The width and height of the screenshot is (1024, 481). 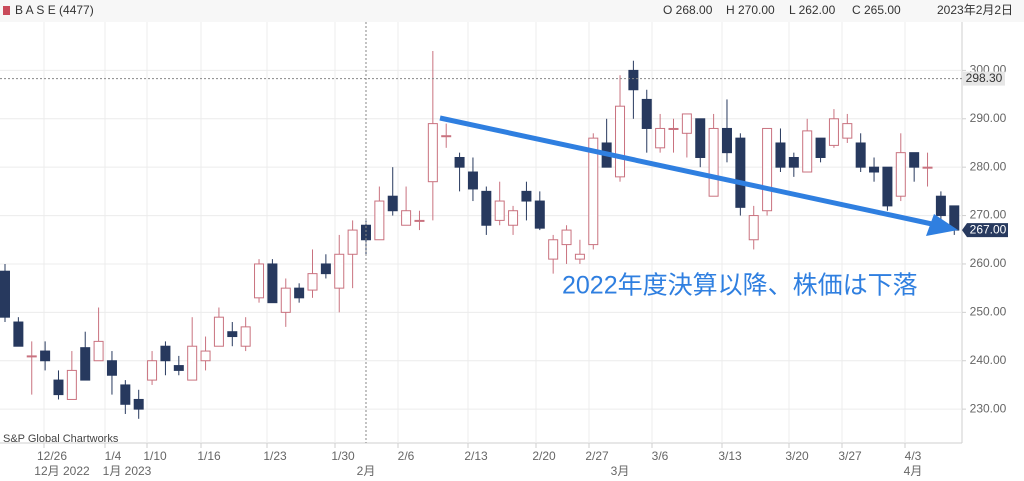 What do you see at coordinates (544, 456) in the screenshot?
I see `x-tick-label: 2/20` at bounding box center [544, 456].